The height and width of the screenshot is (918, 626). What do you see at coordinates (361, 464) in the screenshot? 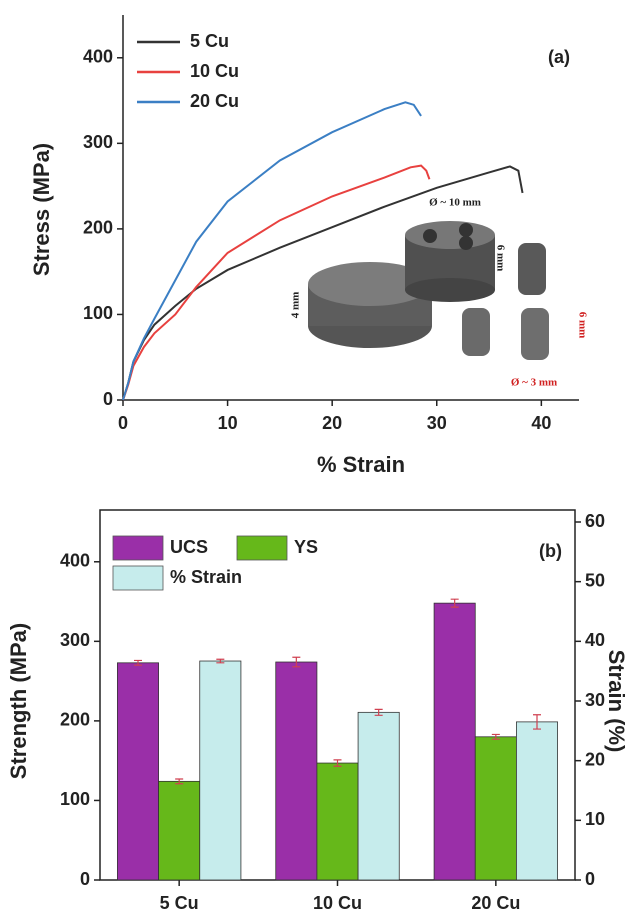
I see `x-axis-label: % Strain` at bounding box center [361, 464].